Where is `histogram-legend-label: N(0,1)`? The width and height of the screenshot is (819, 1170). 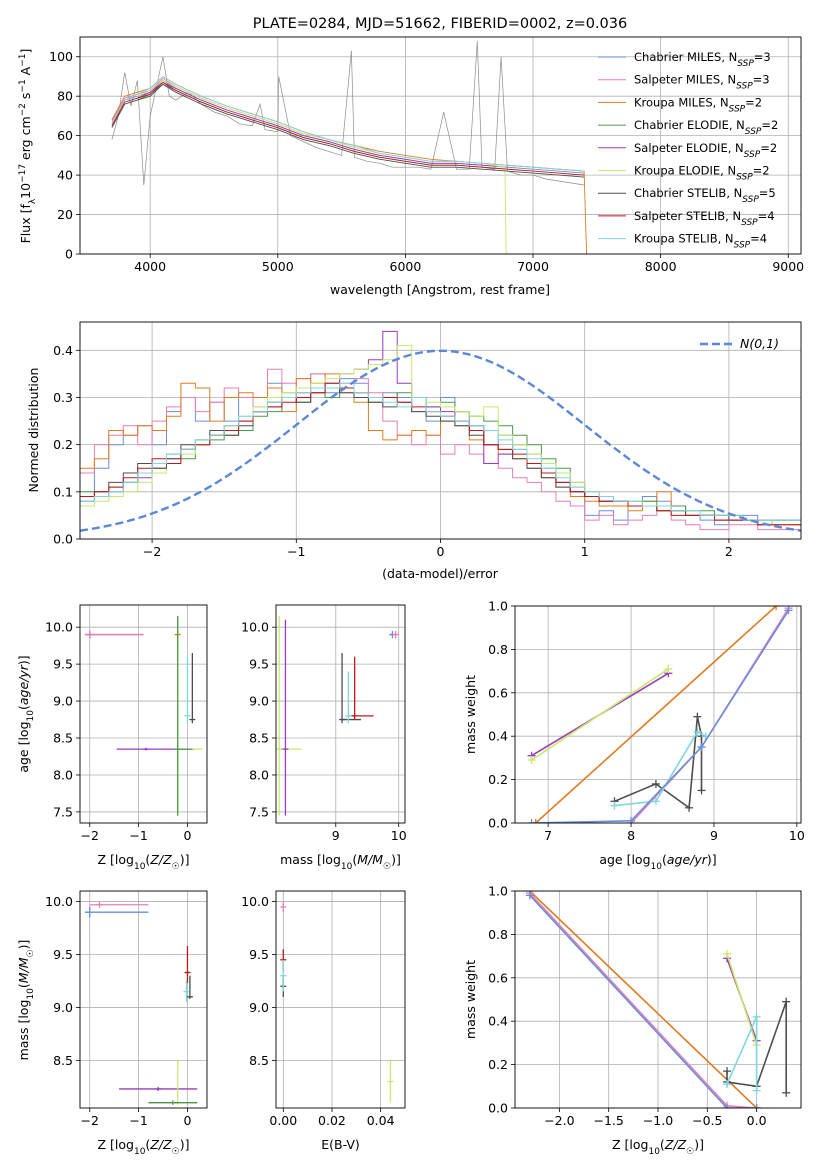
histogram-legend-label: N(0,1) is located at coordinates (759, 343).